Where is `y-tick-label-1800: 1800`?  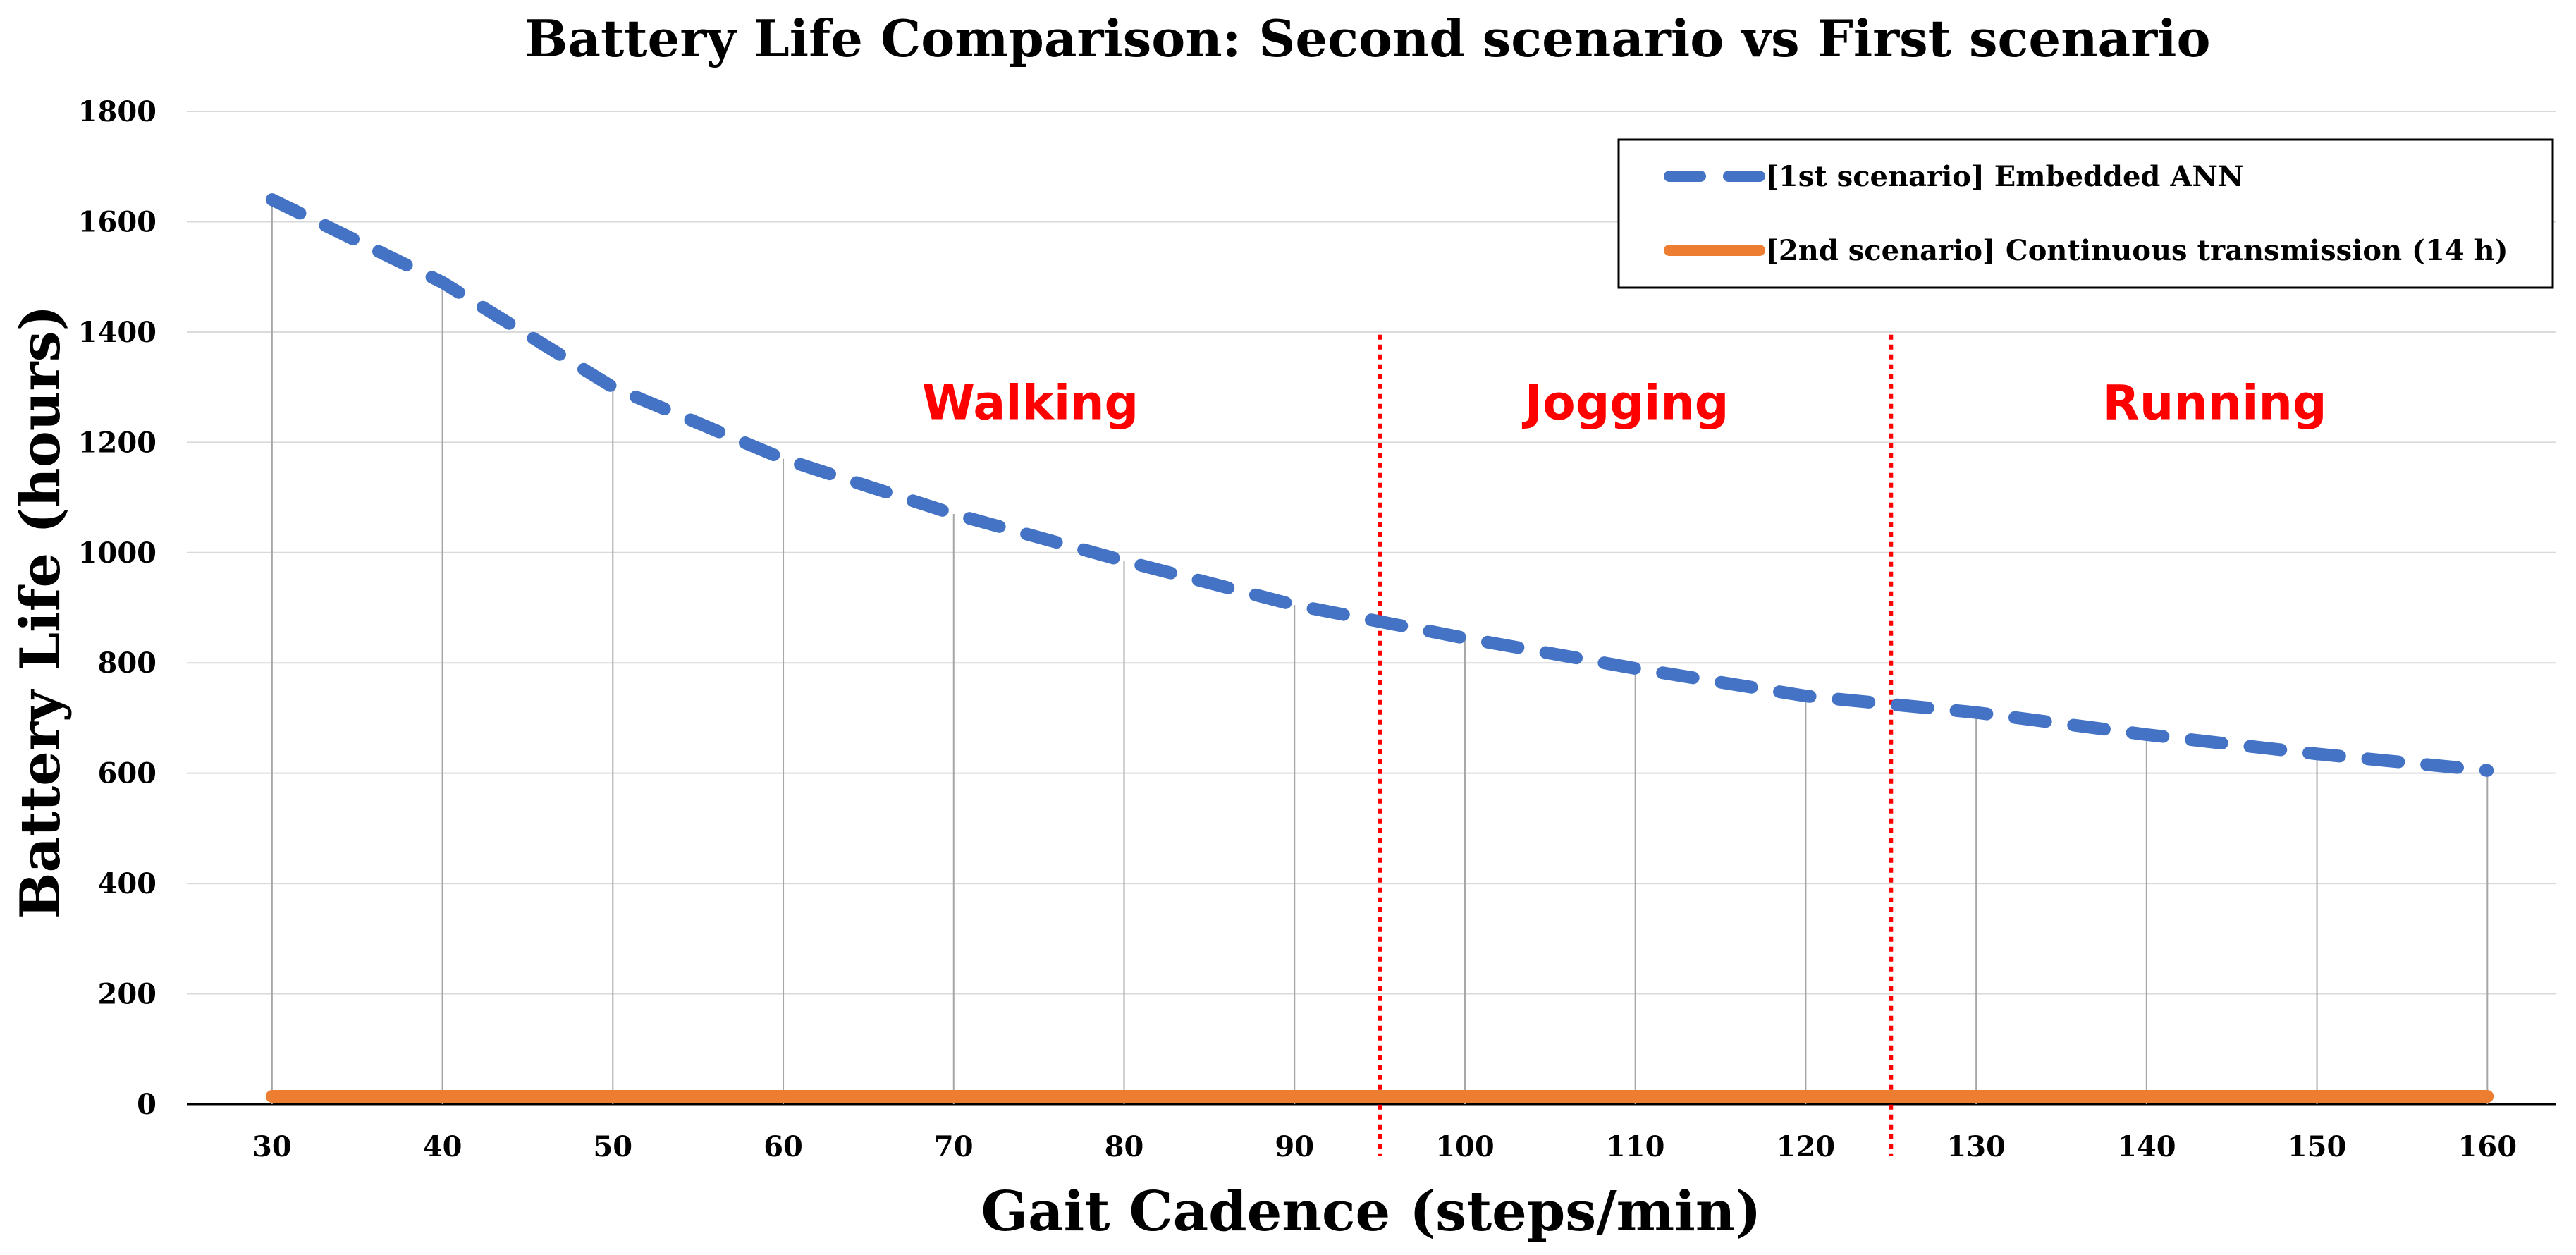 y-tick-label-1800: 1800 is located at coordinates (117, 112).